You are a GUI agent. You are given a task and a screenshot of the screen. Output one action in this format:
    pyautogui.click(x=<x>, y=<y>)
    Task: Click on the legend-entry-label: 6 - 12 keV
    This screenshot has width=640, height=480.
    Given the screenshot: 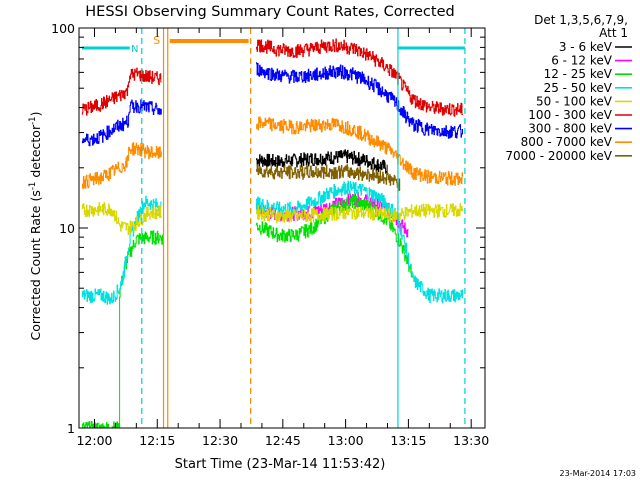 What is the action you would take?
    pyautogui.click(x=582, y=61)
    